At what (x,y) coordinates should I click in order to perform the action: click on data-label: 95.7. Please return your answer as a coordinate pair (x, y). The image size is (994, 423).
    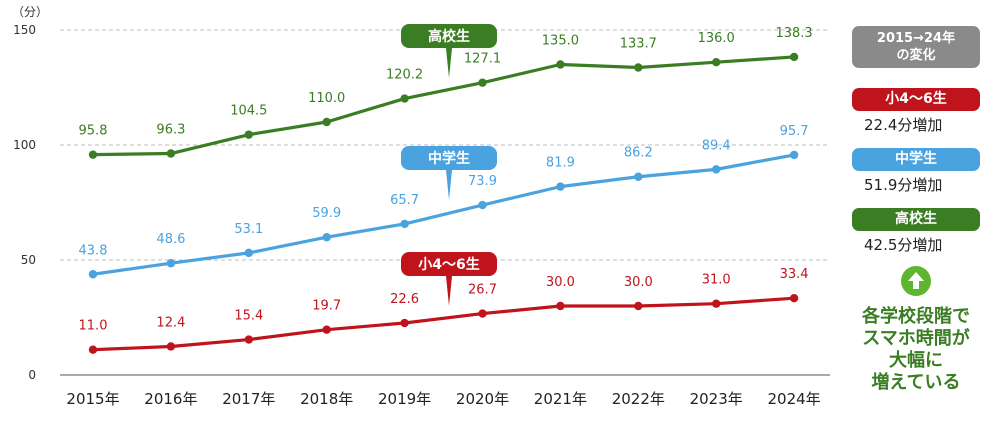
    Looking at the image, I should click on (794, 131).